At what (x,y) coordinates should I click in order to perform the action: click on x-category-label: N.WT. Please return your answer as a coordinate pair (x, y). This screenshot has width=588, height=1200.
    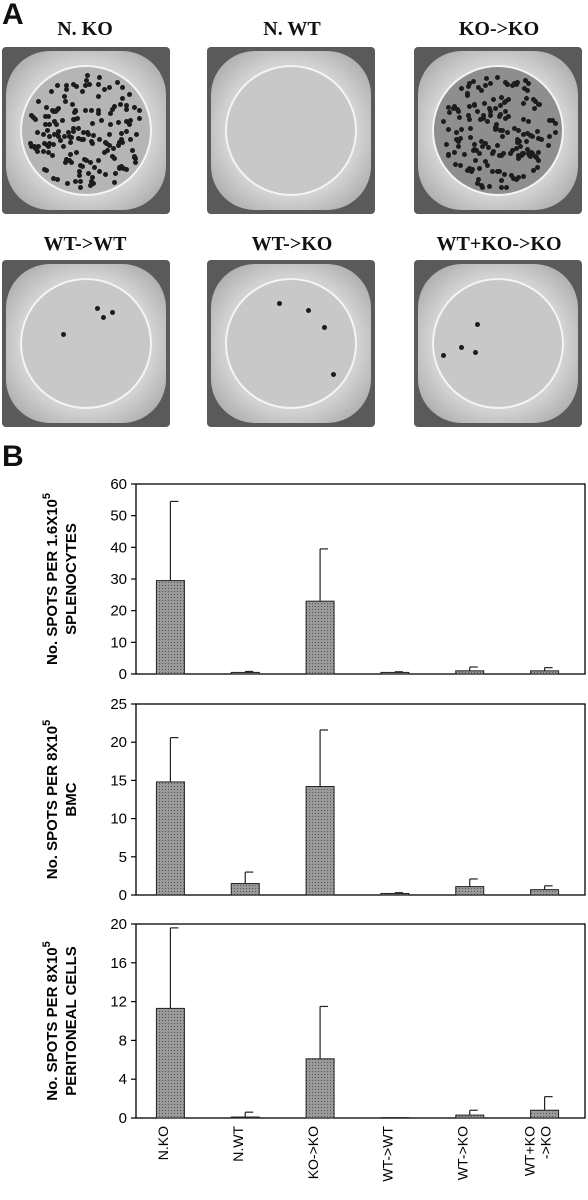
    Looking at the image, I should click on (238, 1144).